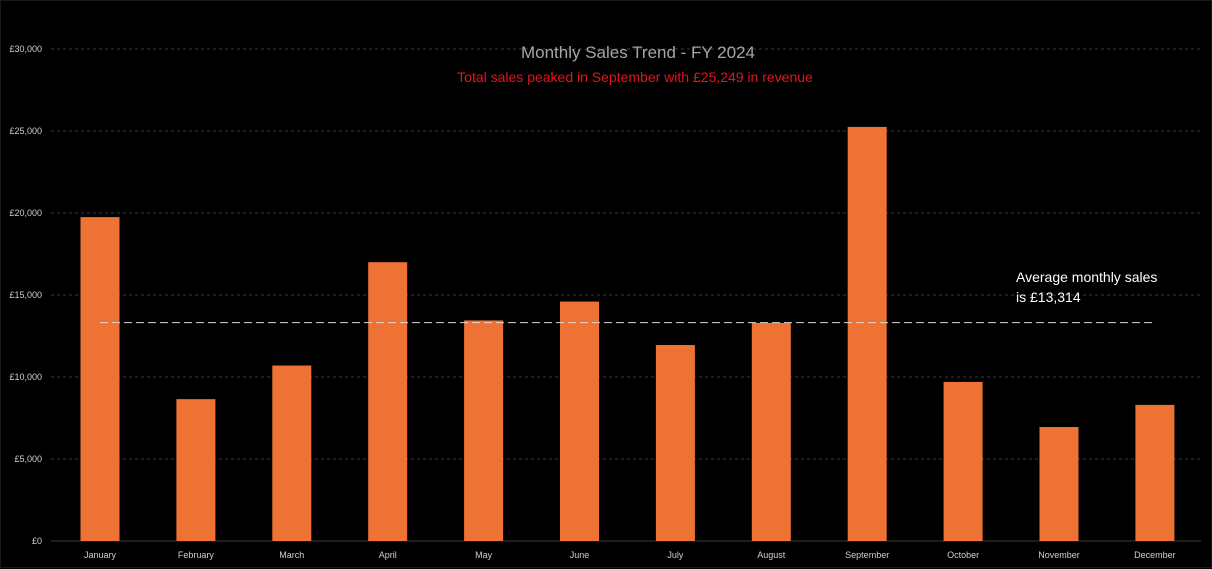  What do you see at coordinates (291, 555) in the screenshot?
I see `x-tick-label: March` at bounding box center [291, 555].